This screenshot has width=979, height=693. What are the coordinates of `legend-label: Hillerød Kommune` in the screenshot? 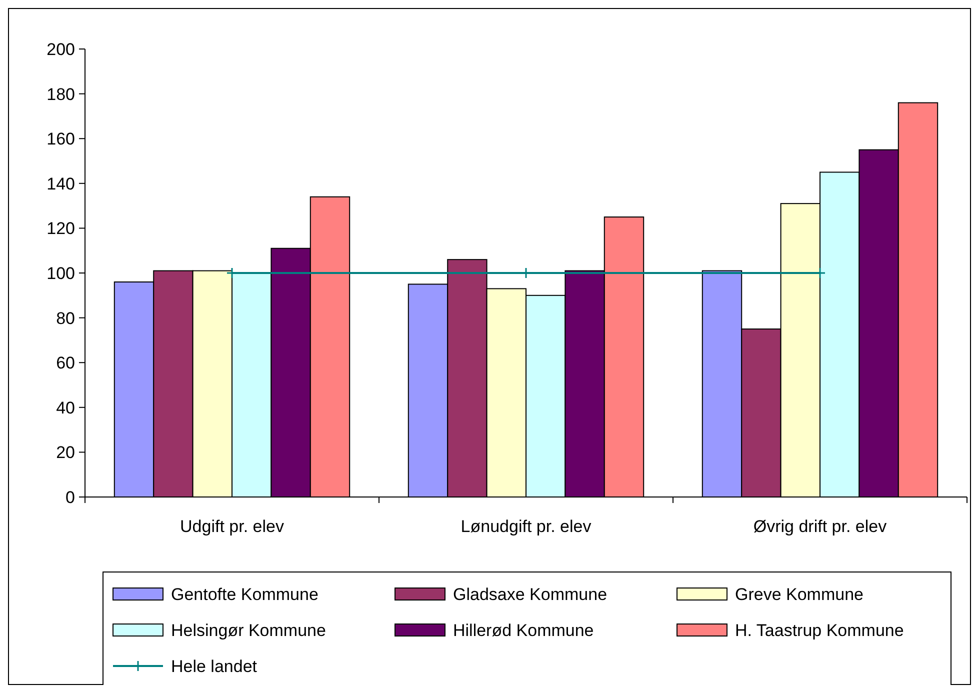 It's located at (523, 630).